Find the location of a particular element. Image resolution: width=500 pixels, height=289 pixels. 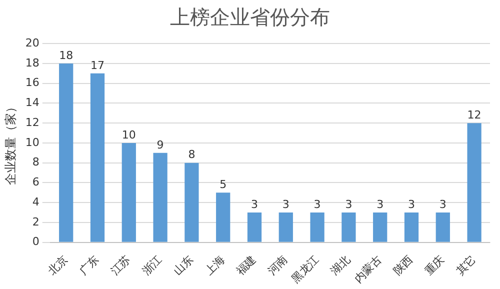

data-label: 9 is located at coordinates (160, 145).